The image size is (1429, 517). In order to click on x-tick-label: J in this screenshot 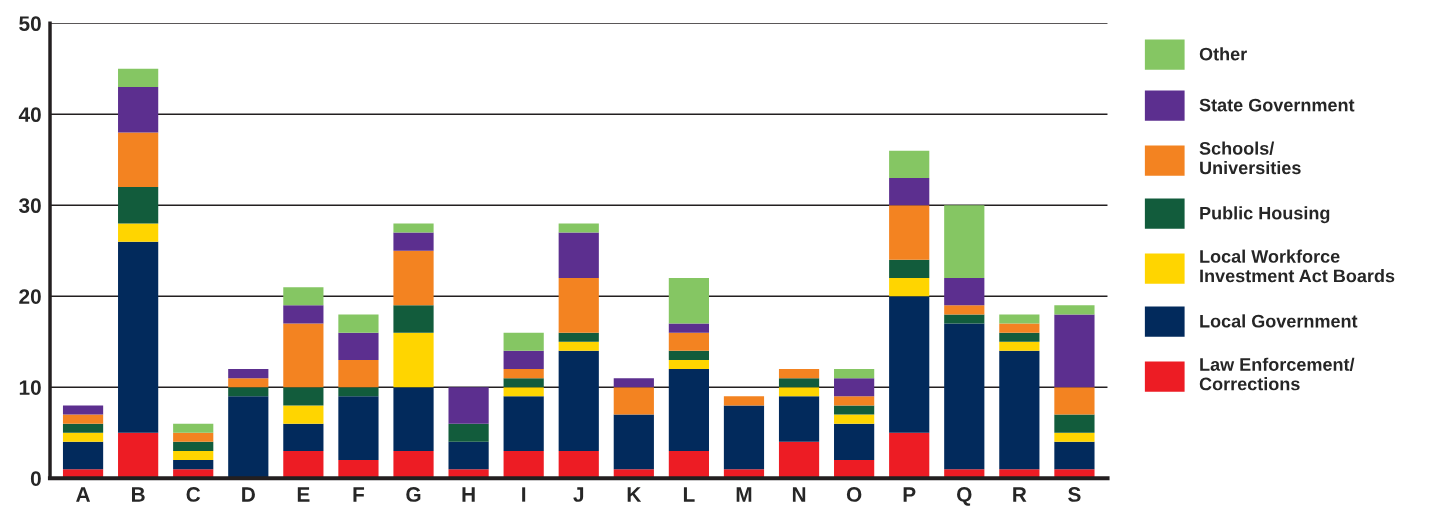, I will do `click(578, 494)`.